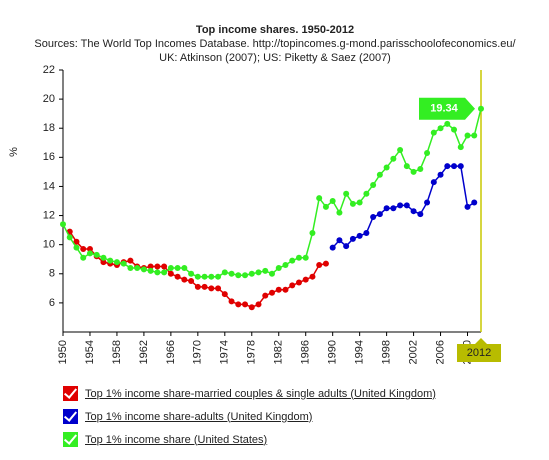  I want to click on series-line, so click(198, 270).